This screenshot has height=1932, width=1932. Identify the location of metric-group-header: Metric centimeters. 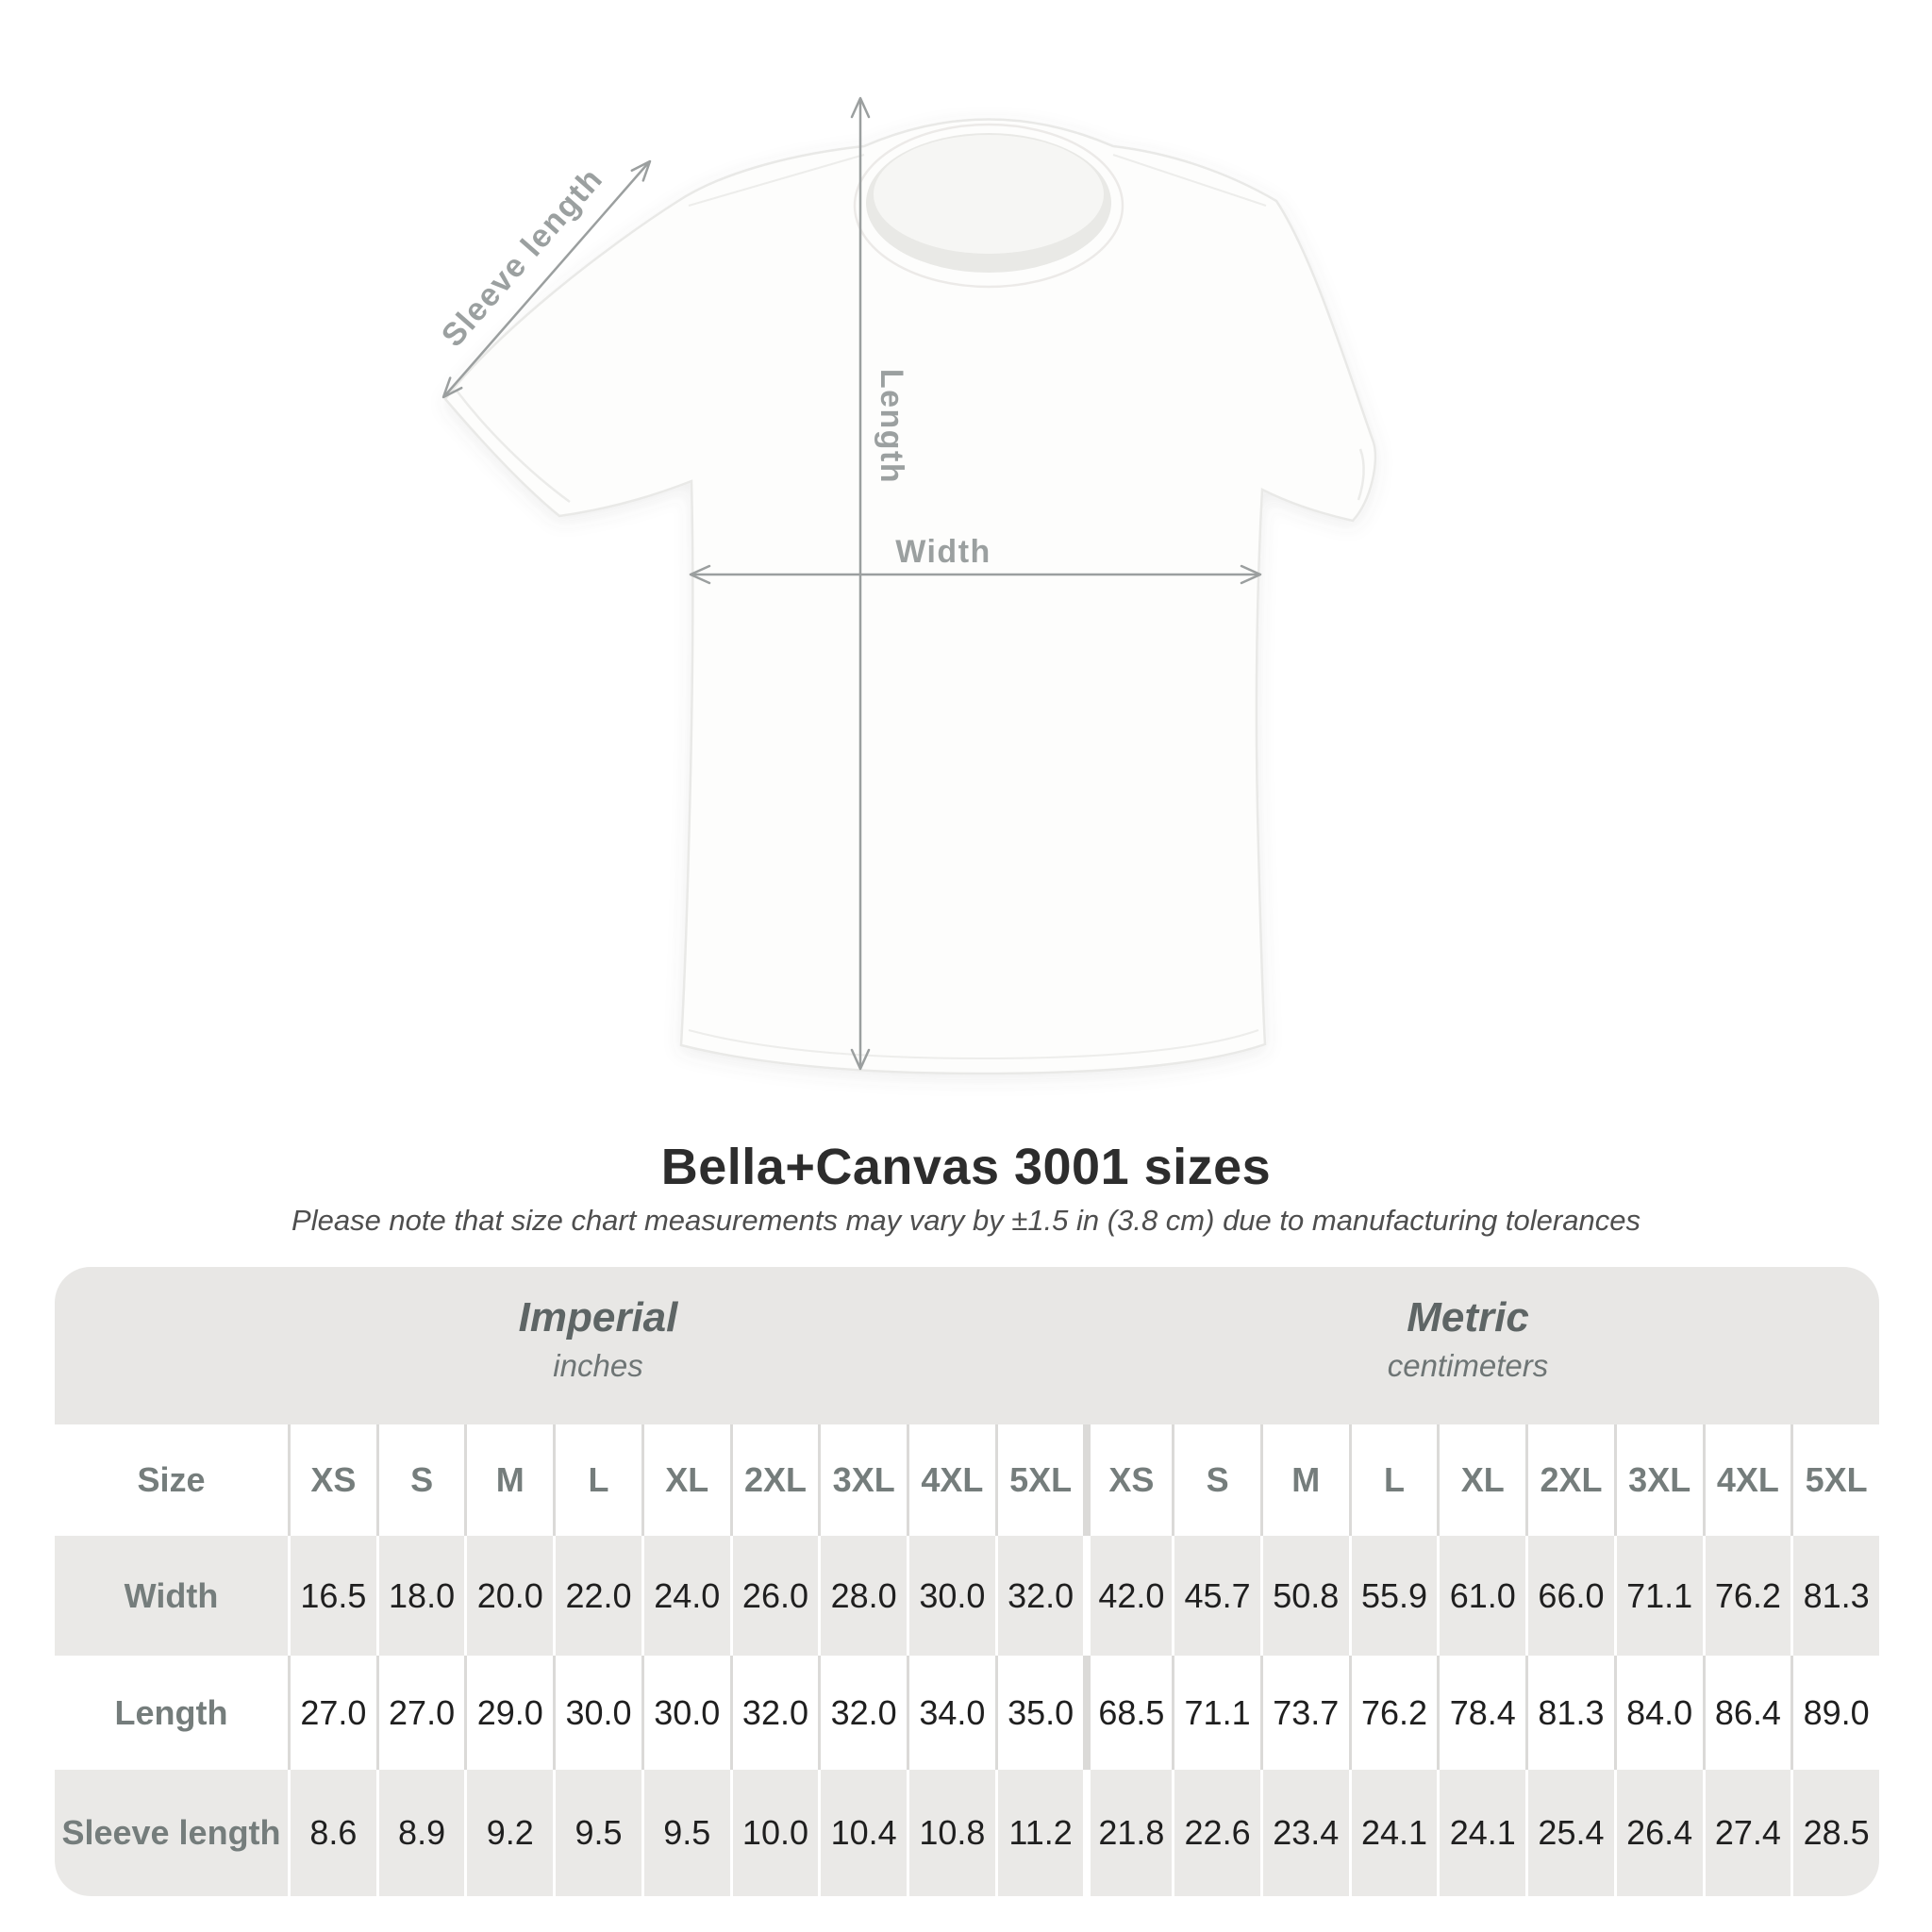
(1469, 1339).